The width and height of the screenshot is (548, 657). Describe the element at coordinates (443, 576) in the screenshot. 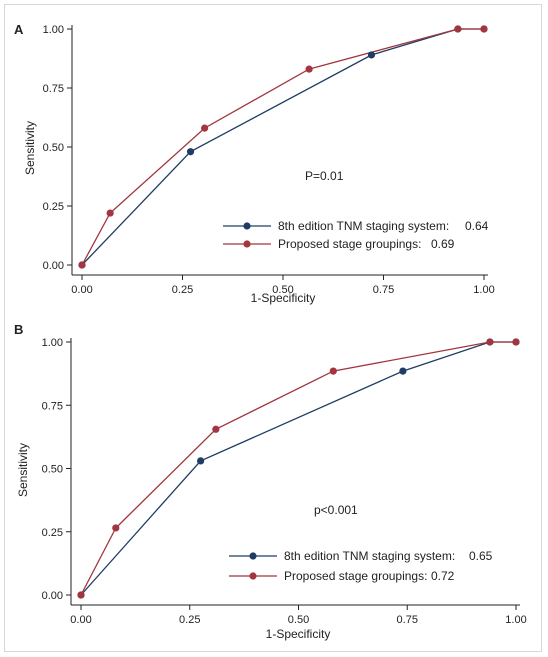

I see `legend-value-proposed: 0.72` at that location.